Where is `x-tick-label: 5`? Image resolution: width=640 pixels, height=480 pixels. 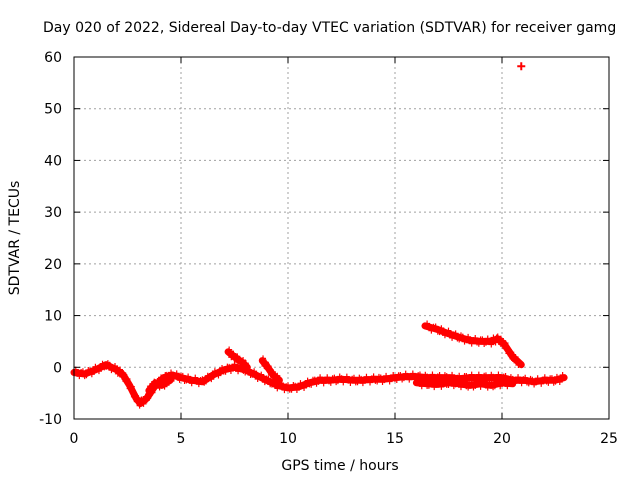 x-tick-label: 5 is located at coordinates (181, 439).